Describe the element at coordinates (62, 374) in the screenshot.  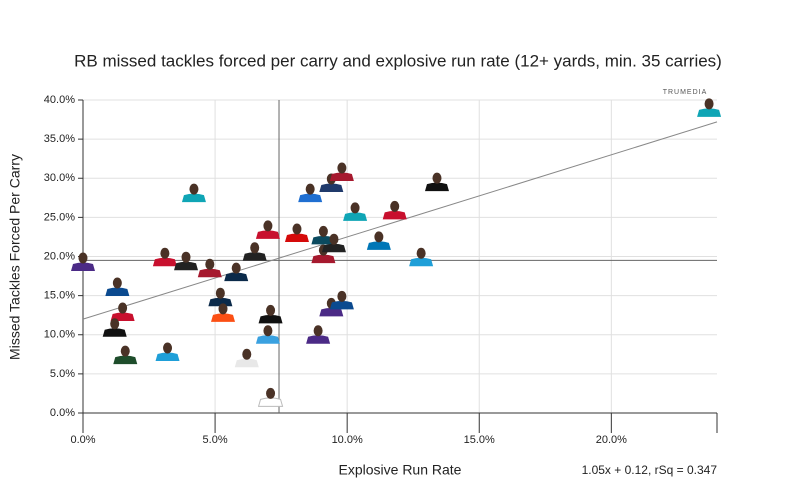
I see `y-tick-label: 5.0%` at that location.